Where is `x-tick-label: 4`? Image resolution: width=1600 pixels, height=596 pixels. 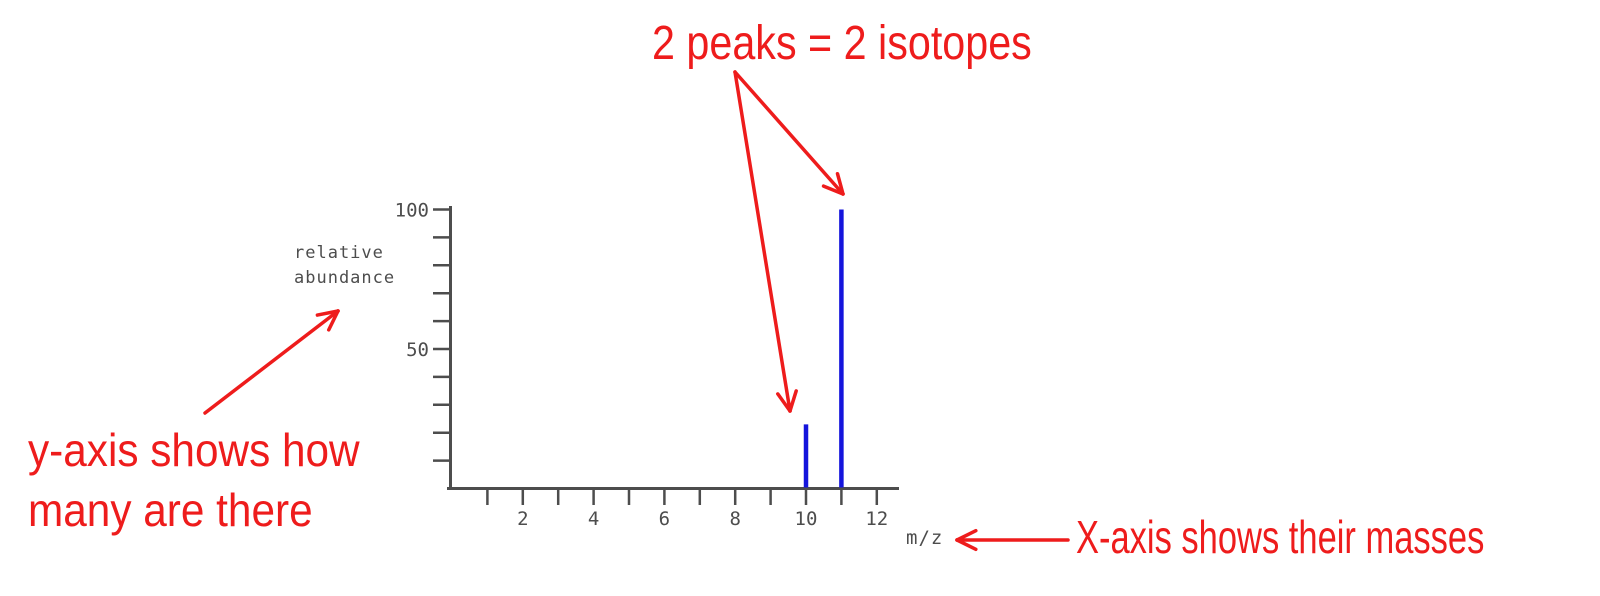 x-tick-label: 4 is located at coordinates (593, 519).